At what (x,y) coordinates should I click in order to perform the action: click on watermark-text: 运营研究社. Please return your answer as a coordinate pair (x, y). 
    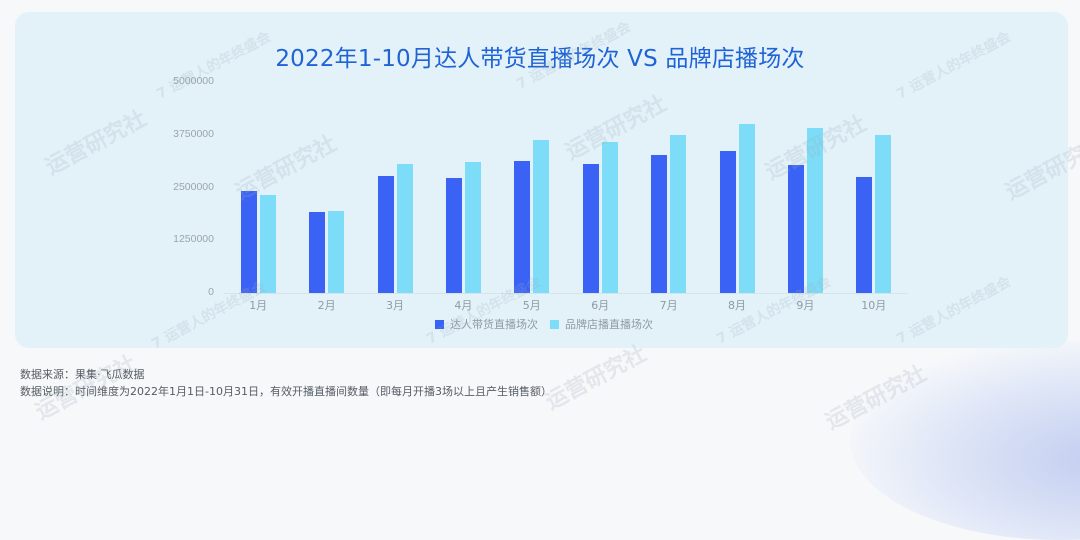
    Looking at the image, I should click on (596, 378).